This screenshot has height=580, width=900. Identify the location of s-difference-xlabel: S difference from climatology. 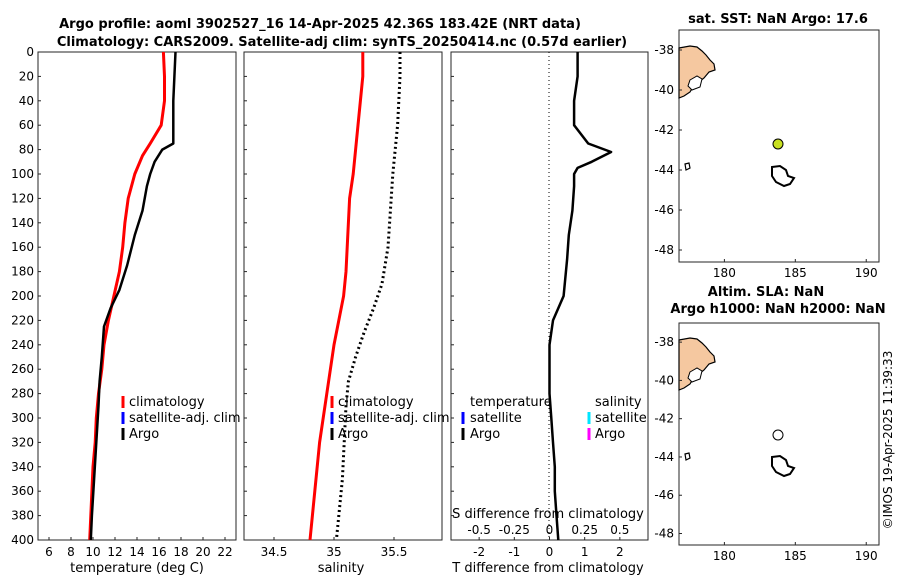
(548, 514).